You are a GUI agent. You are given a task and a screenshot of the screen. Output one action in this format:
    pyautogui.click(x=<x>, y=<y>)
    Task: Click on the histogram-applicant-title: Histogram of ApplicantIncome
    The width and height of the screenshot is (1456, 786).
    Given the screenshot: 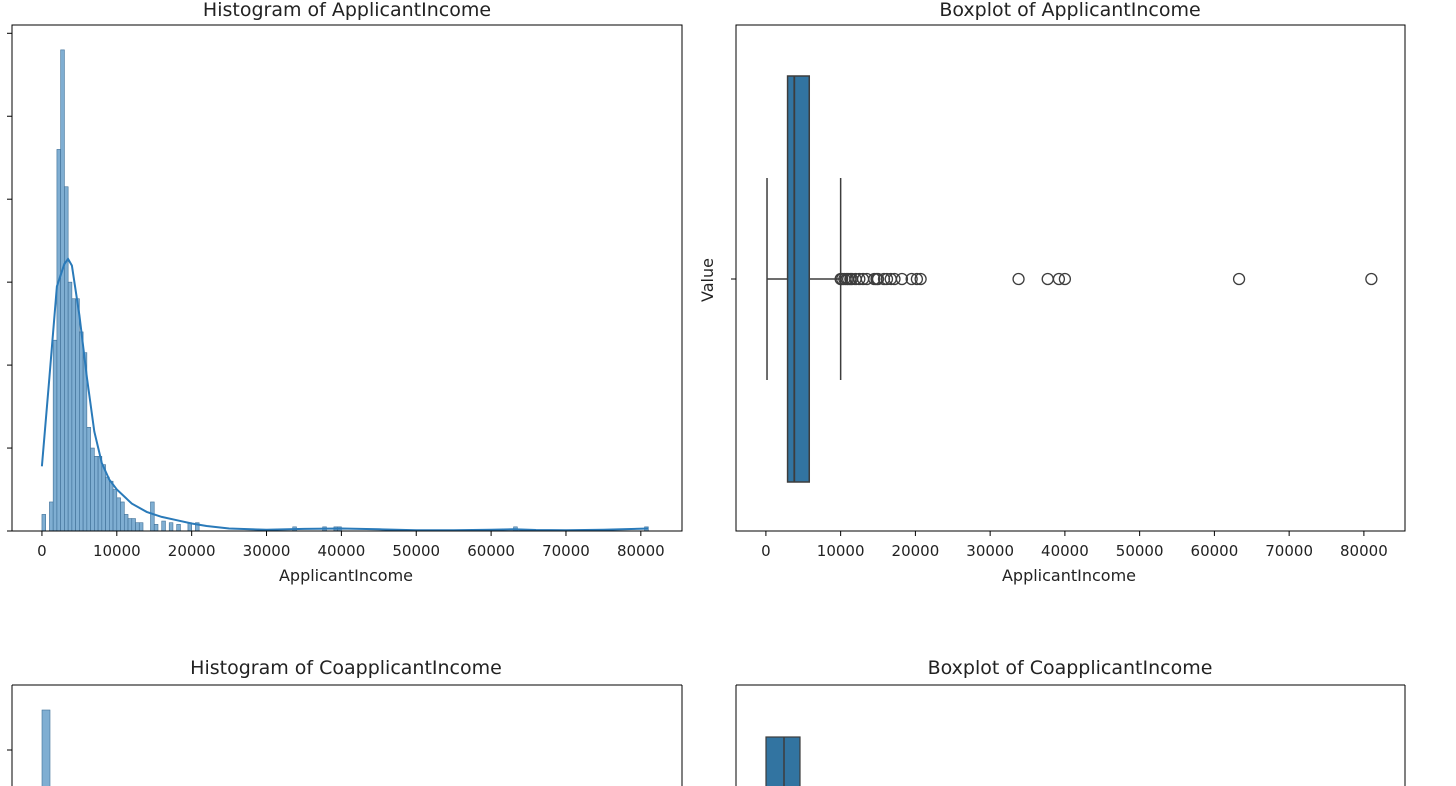 What is the action you would take?
    pyautogui.click(x=347, y=10)
    